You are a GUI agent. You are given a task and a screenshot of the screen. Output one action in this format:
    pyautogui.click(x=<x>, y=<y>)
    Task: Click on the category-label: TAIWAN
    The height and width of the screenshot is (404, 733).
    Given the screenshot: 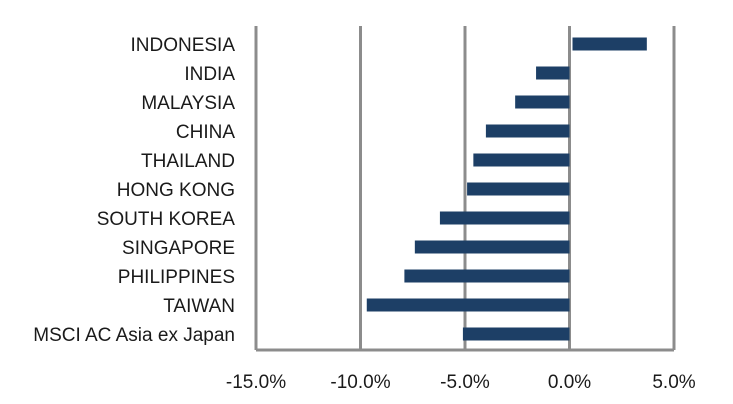 What is the action you would take?
    pyautogui.click(x=199, y=306)
    